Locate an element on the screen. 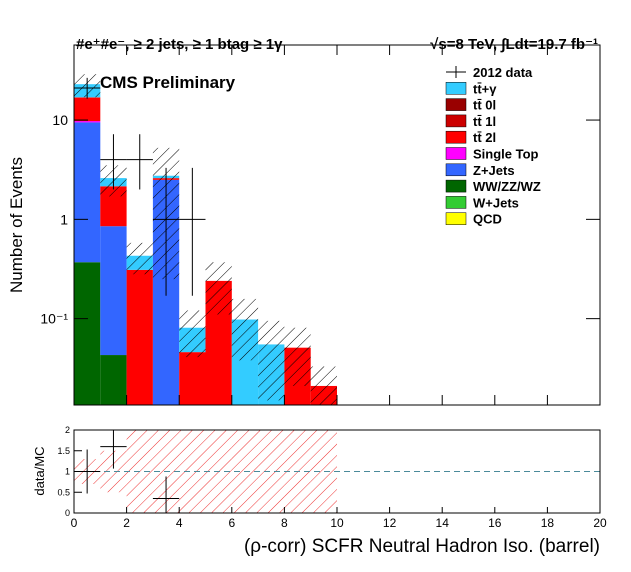  legend-label: tt̄+γ is located at coordinates (485, 88).